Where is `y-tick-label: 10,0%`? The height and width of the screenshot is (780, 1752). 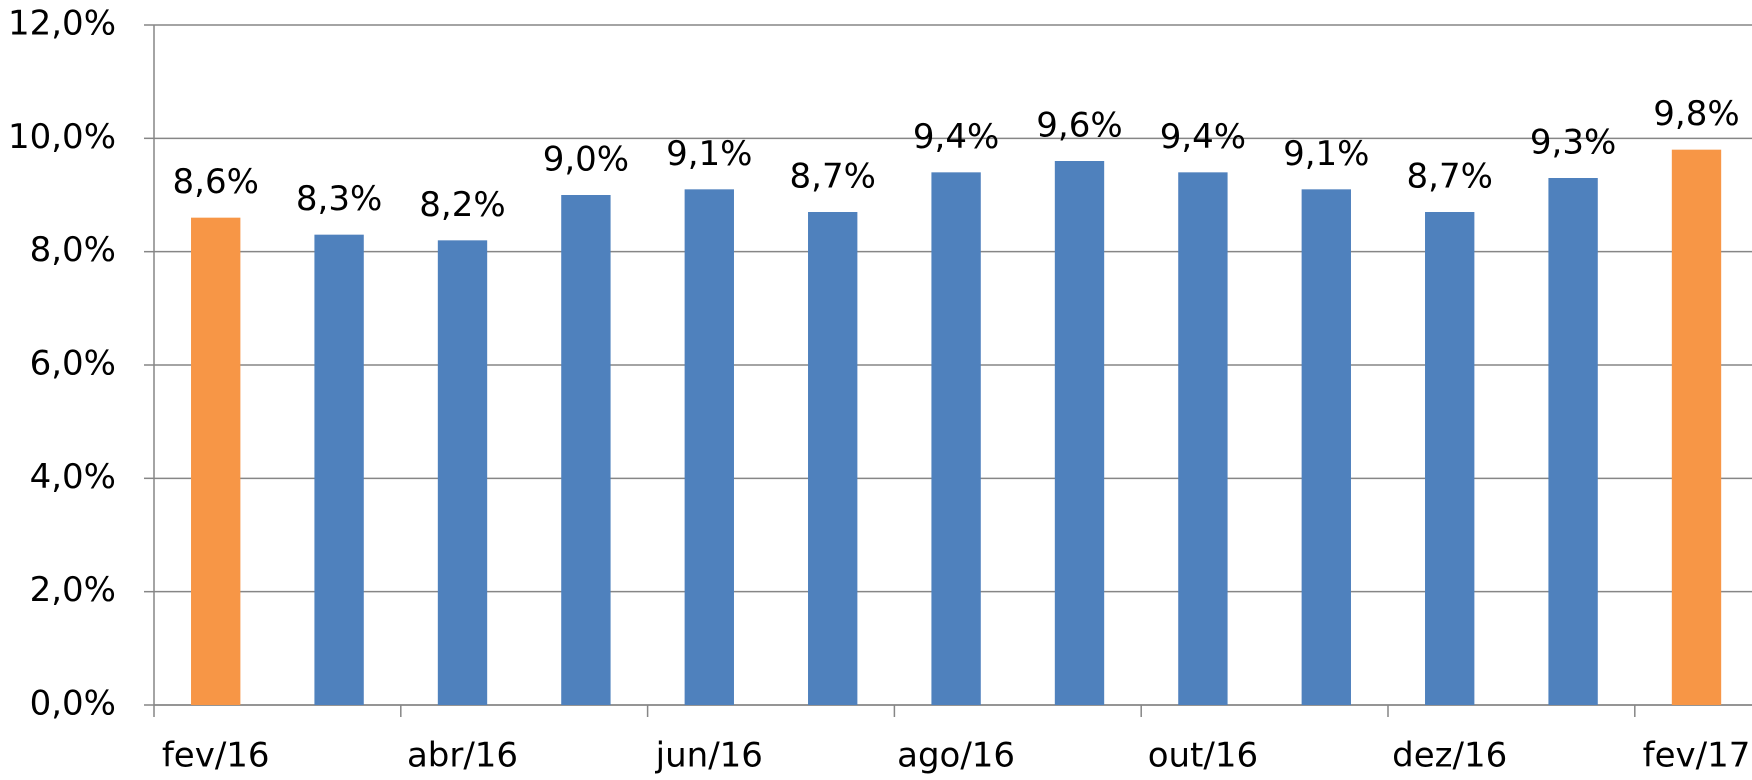
y-tick-label: 10,0% is located at coordinates (62, 137).